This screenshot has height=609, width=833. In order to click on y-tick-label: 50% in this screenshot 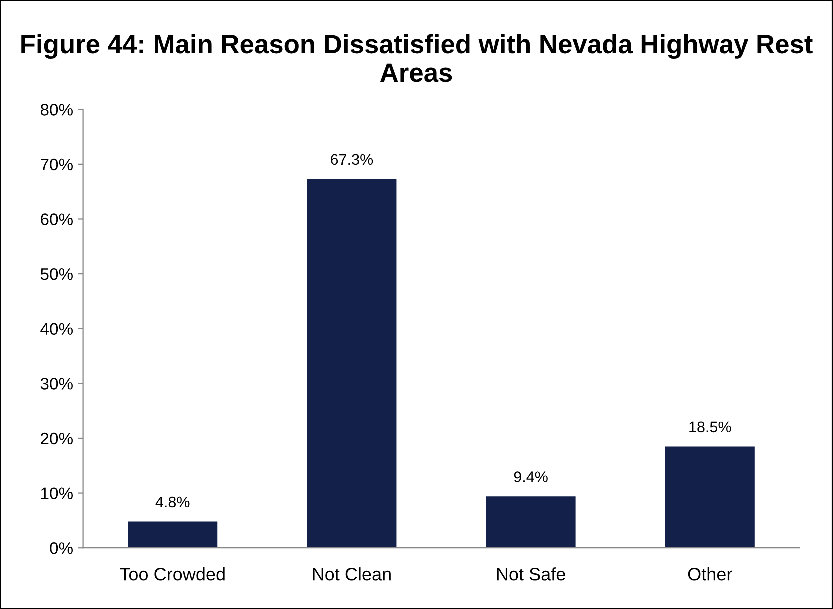, I will do `click(56, 274)`.